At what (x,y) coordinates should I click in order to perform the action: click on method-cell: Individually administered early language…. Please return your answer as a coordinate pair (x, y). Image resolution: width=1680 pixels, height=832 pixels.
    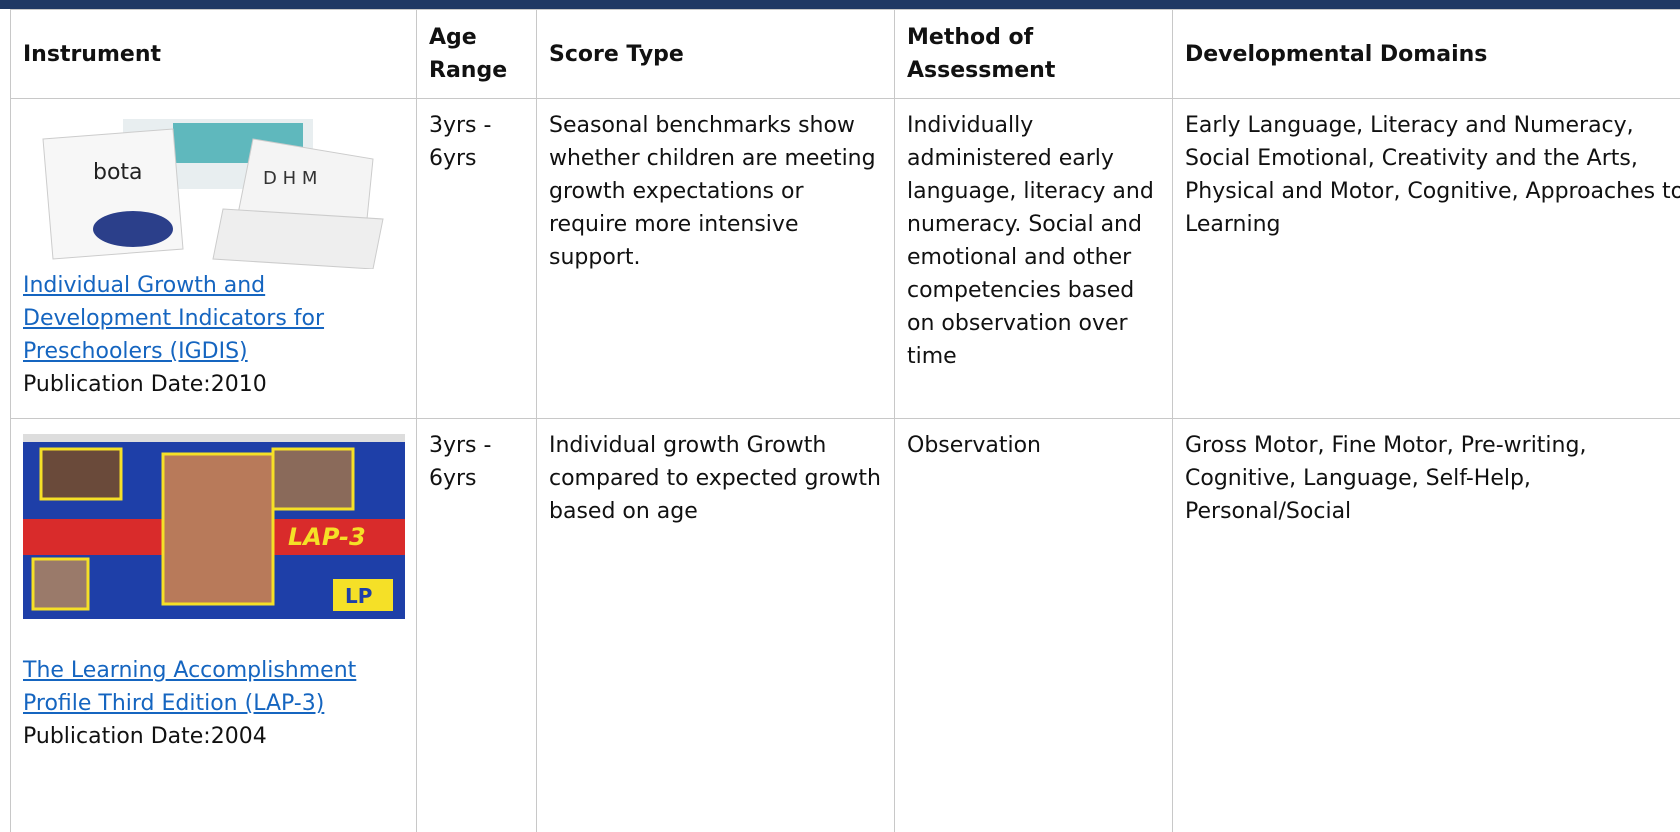
    Looking at the image, I should click on (1033, 258).